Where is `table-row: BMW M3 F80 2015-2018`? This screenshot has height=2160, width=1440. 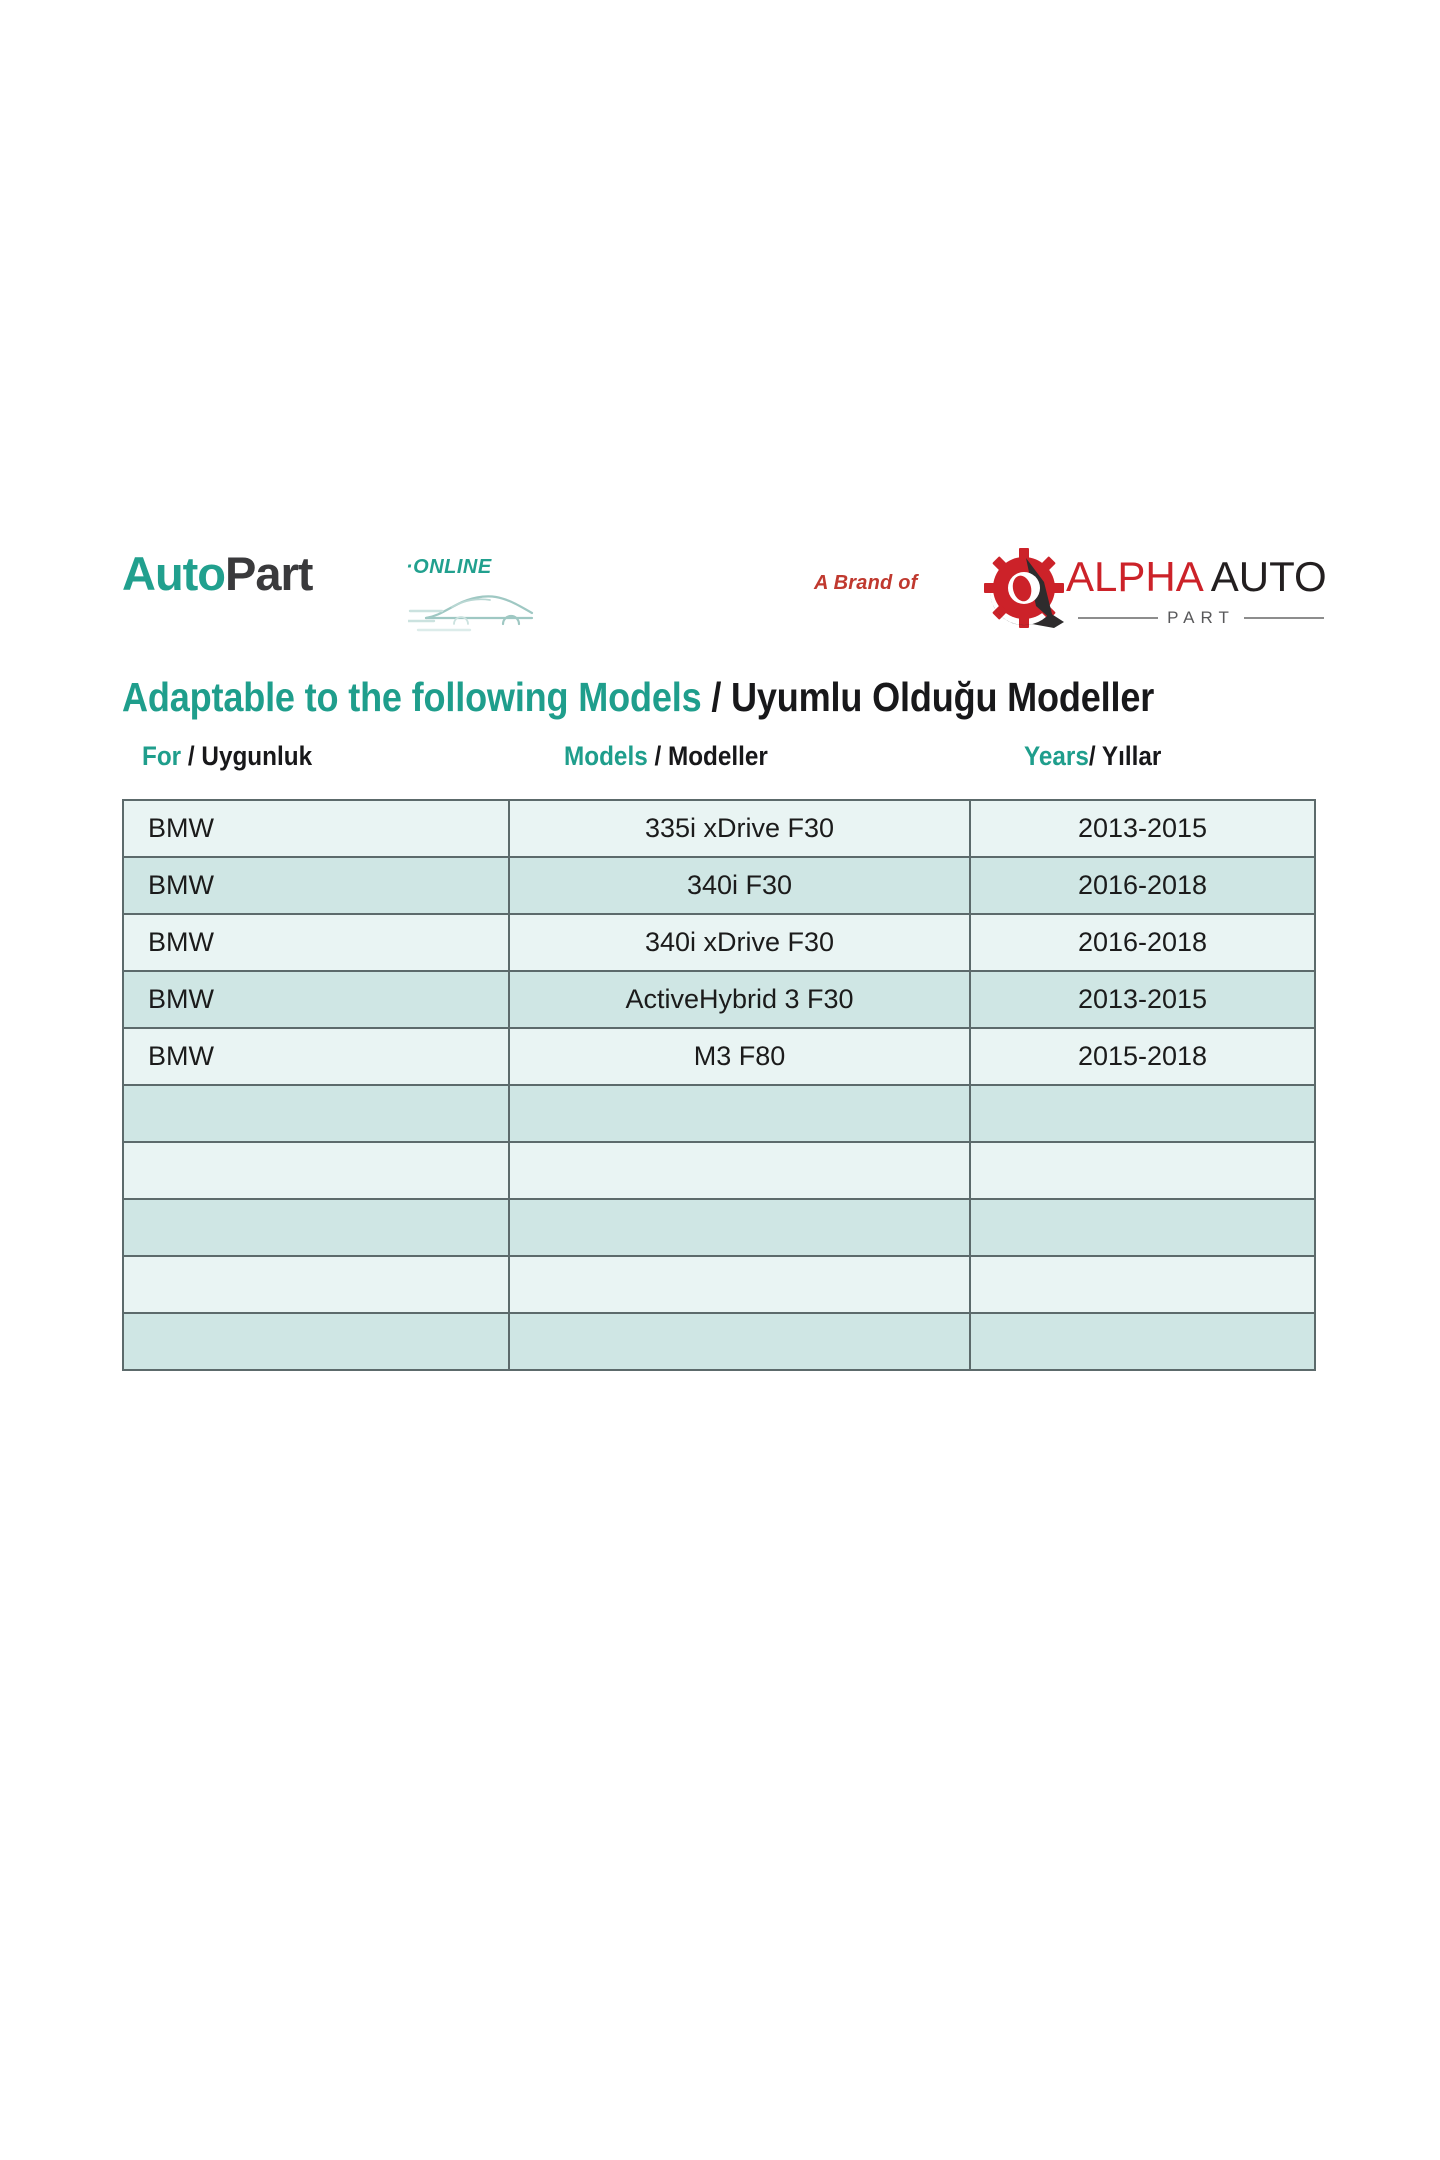
table-row: BMW M3 F80 2015-2018 is located at coordinates (719, 1057).